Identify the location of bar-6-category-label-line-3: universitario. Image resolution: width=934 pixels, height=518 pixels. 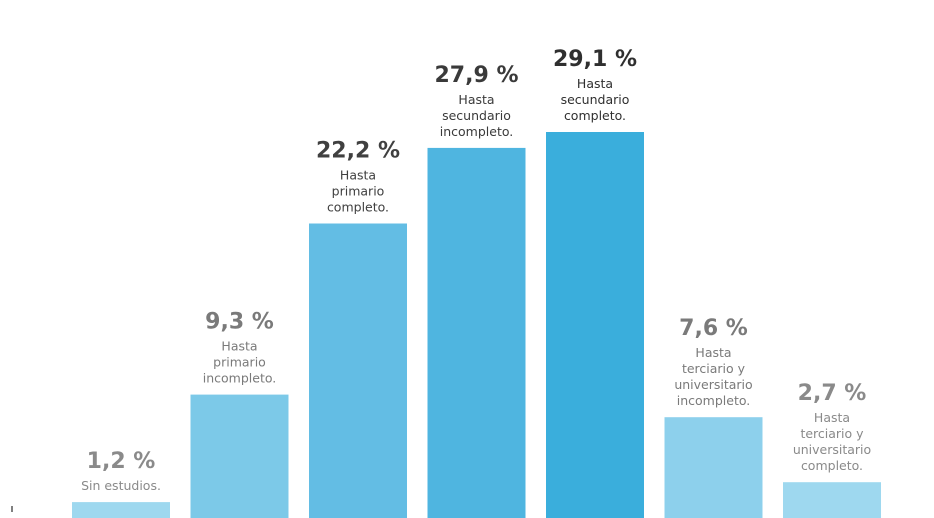
(713, 384).